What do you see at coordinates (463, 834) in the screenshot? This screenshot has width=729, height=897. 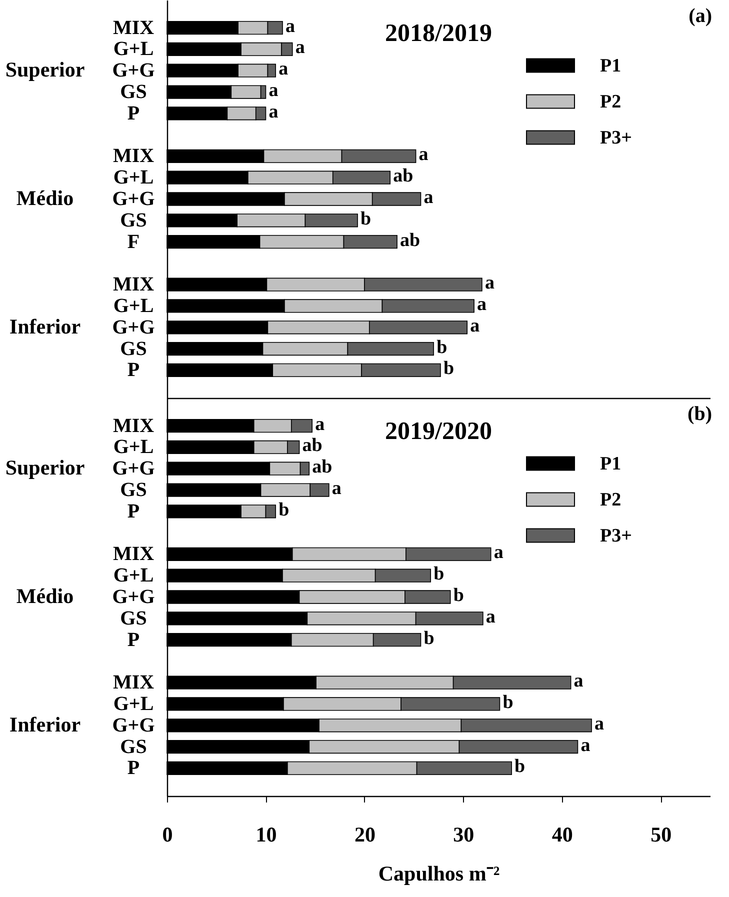 I see `x-tick-label: 30` at bounding box center [463, 834].